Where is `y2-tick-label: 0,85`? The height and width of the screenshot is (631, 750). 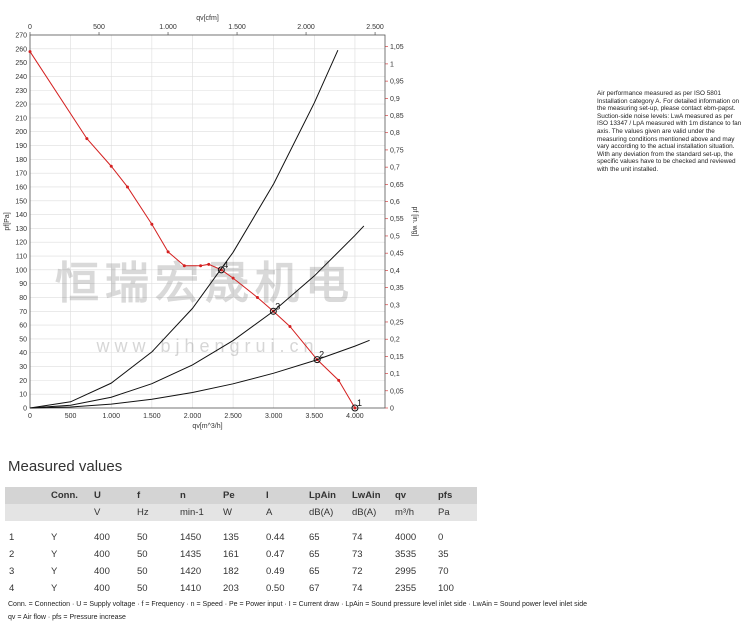
y2-tick-label: 0,85 is located at coordinates (397, 116).